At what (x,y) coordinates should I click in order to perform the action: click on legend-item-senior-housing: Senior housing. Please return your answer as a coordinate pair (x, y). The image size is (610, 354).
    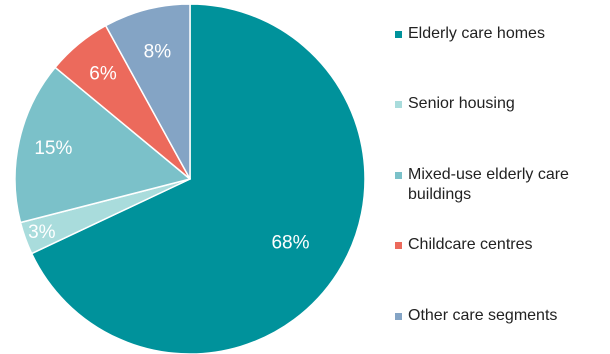
    Looking at the image, I should click on (455, 104).